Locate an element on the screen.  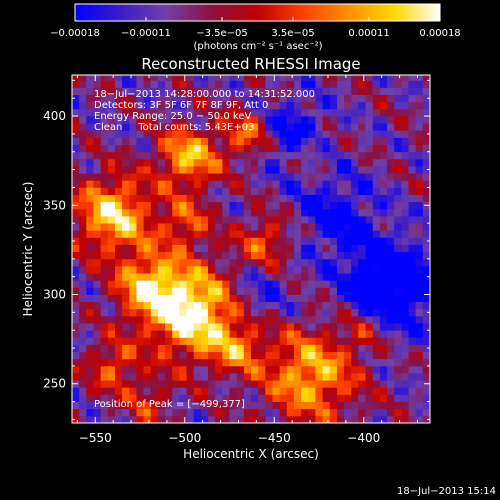
colorbar-tick-label: −3.5e−05 is located at coordinates (222, 33).